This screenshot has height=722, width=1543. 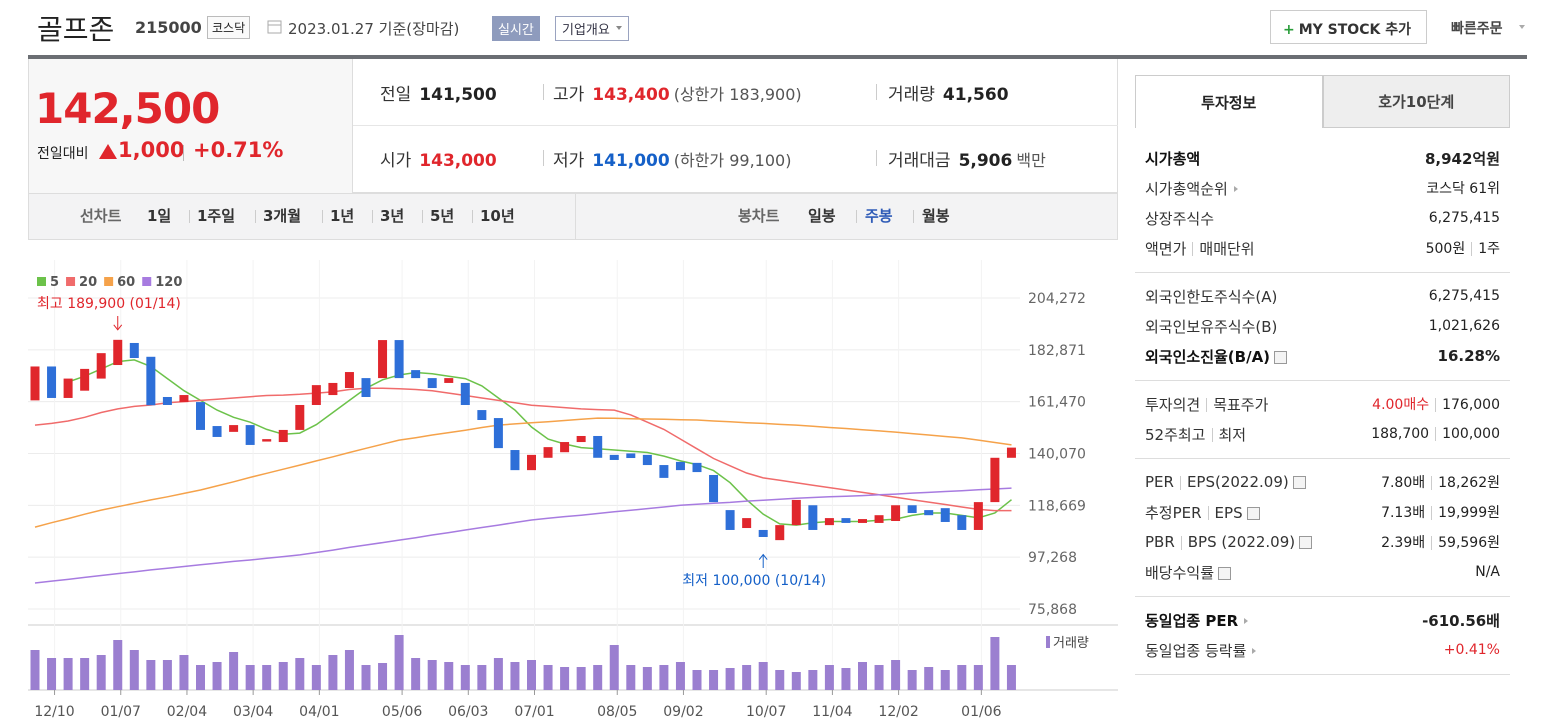 What do you see at coordinates (101, 216) in the screenshot?
I see `tab-label: 선차트` at bounding box center [101, 216].